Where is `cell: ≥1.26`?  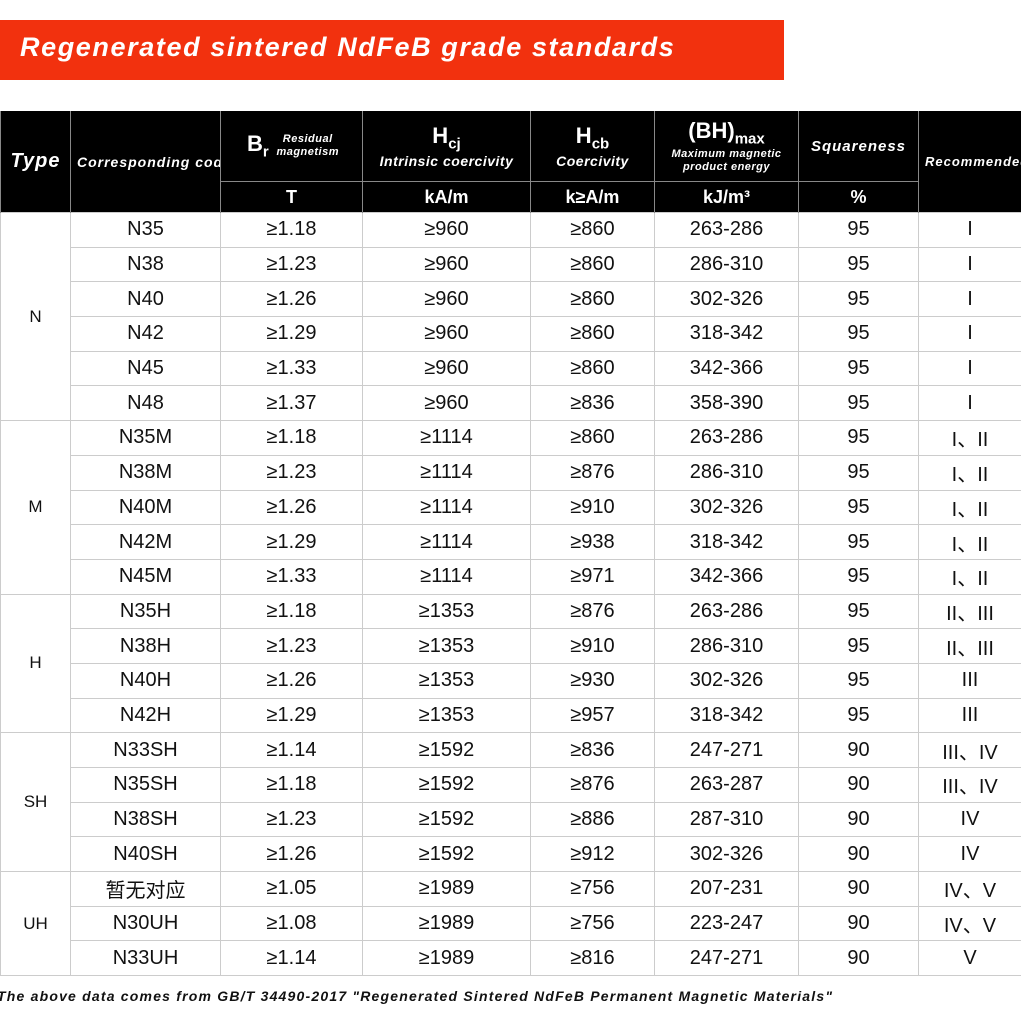
cell: ≥1.26 is located at coordinates (291, 507).